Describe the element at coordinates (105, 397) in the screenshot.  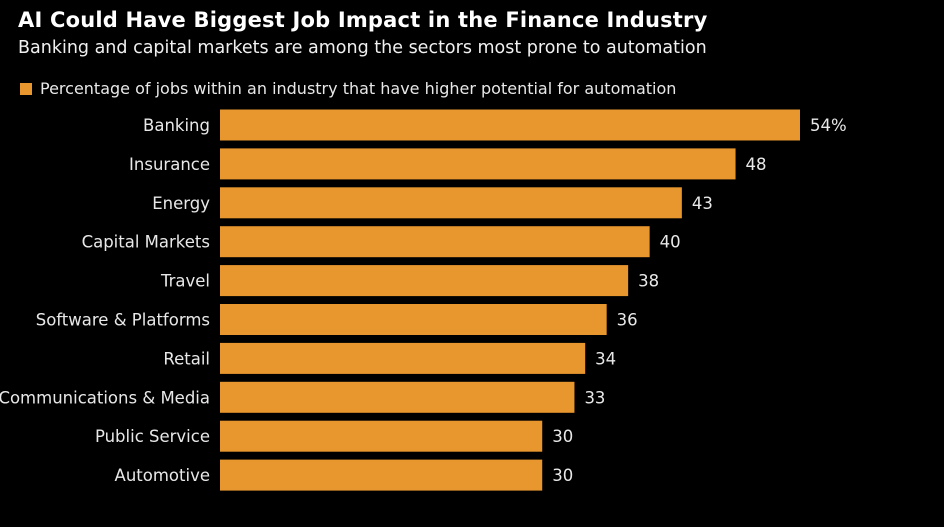
I see `category-label: Communications & Media` at that location.